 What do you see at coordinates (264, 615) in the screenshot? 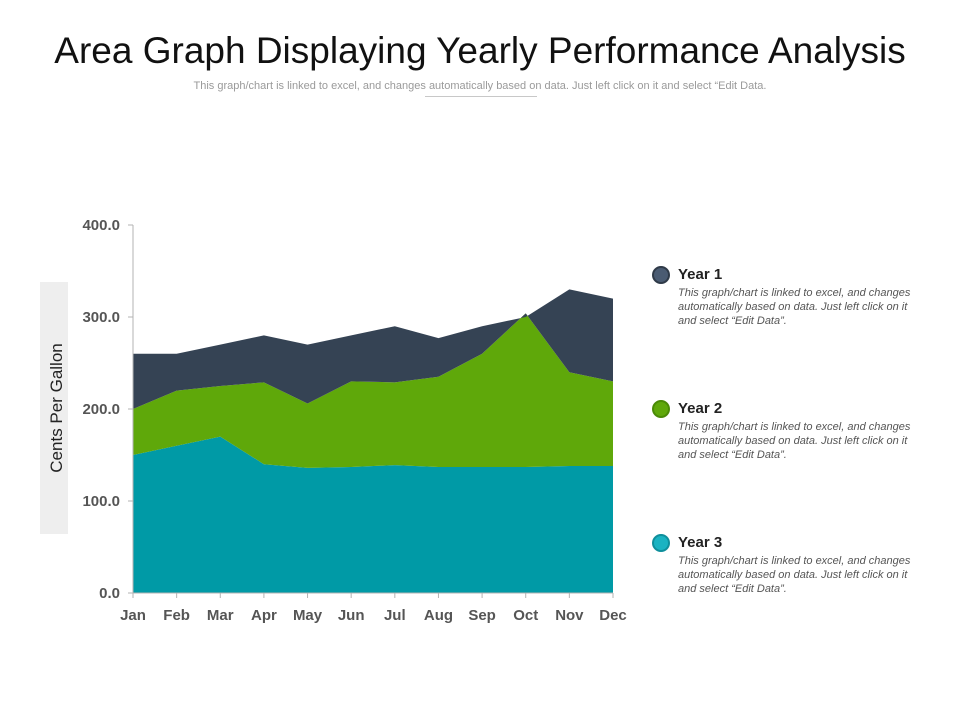
I see `x-tick-label: Apr` at bounding box center [264, 615].